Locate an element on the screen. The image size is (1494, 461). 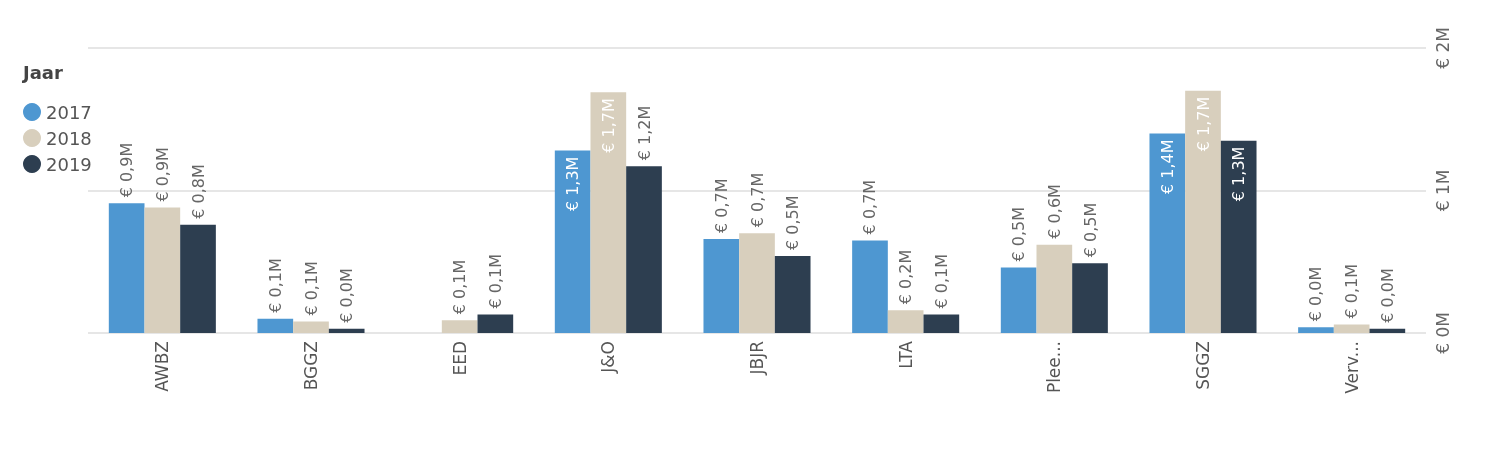
x-tick-label: EED is located at coordinates (459, 358).